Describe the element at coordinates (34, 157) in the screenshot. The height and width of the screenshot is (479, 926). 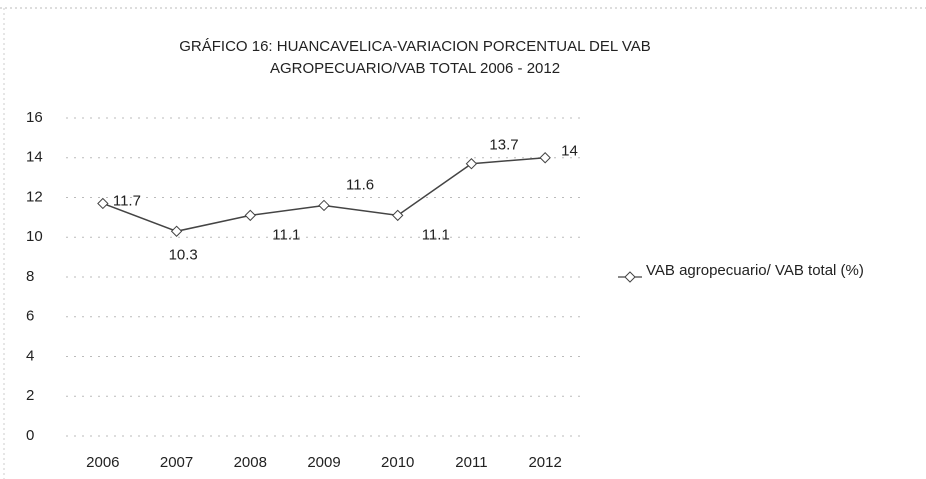
I see `y-tick-label: 14` at that location.